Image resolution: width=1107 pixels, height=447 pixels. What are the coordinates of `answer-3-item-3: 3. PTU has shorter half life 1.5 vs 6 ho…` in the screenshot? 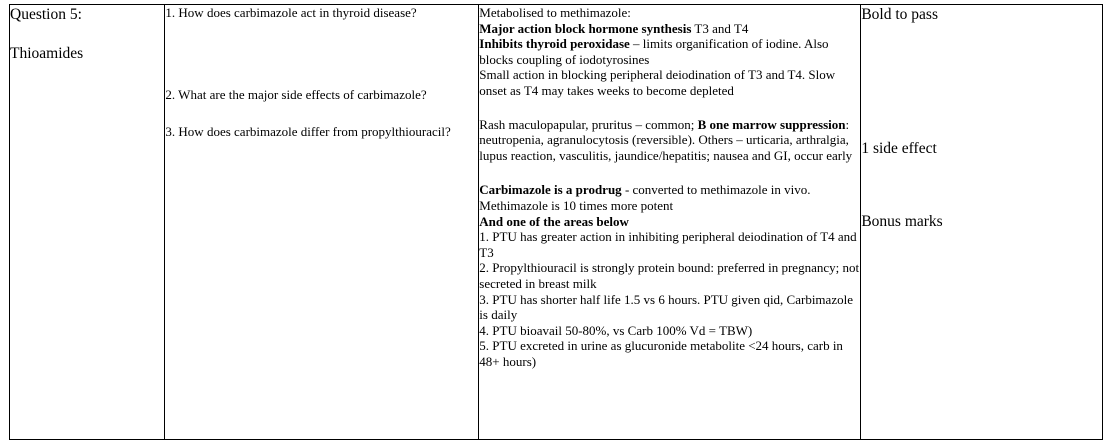 It's located at (666, 307).